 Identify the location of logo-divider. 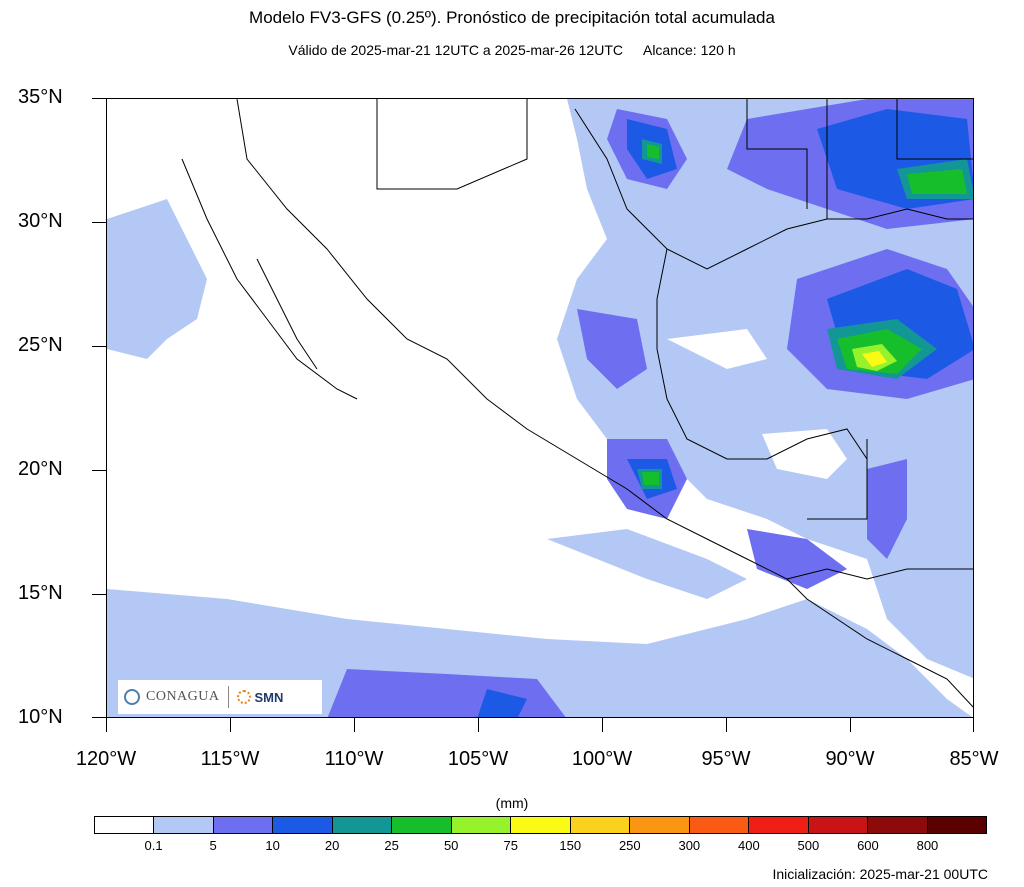
(228, 697).